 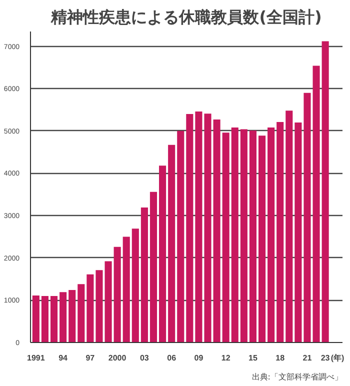 I want to click on x-tick-label: 12, so click(x=226, y=358).